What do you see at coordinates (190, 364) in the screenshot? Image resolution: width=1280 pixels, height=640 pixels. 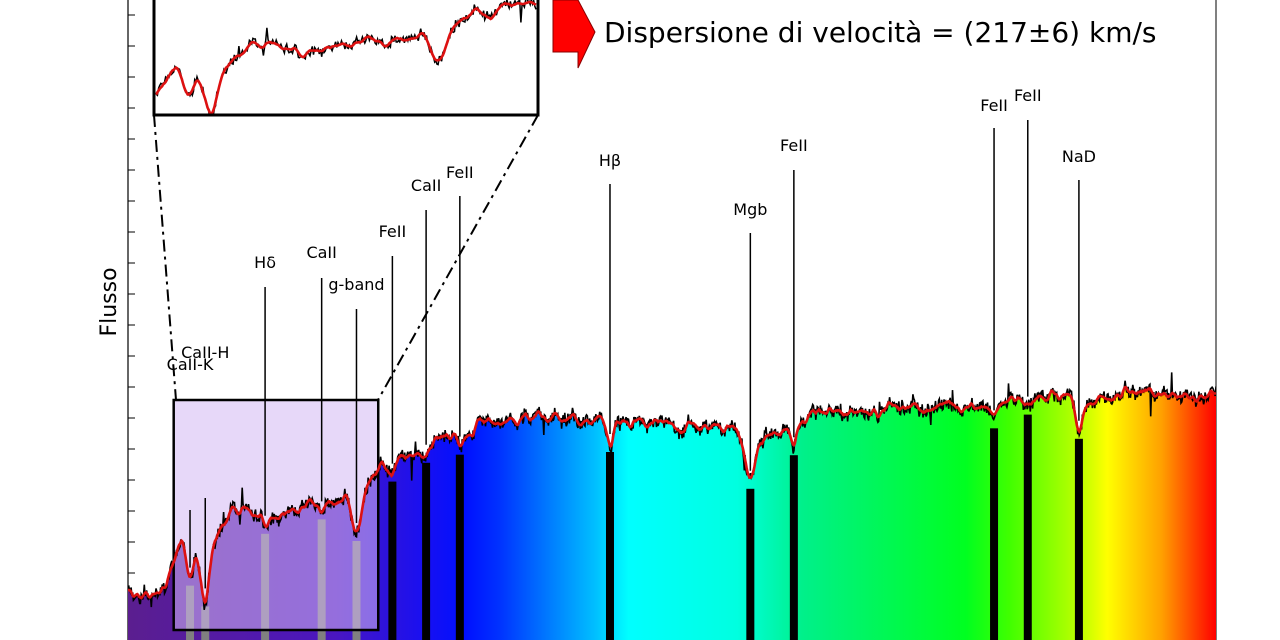 I see `line-label-0: CaII-K` at bounding box center [190, 364].